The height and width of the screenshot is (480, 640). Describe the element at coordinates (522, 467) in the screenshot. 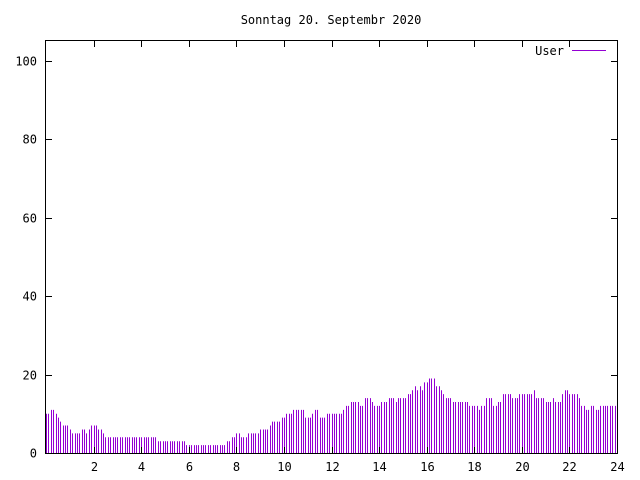

I see `x-tick-label: 20` at that location.